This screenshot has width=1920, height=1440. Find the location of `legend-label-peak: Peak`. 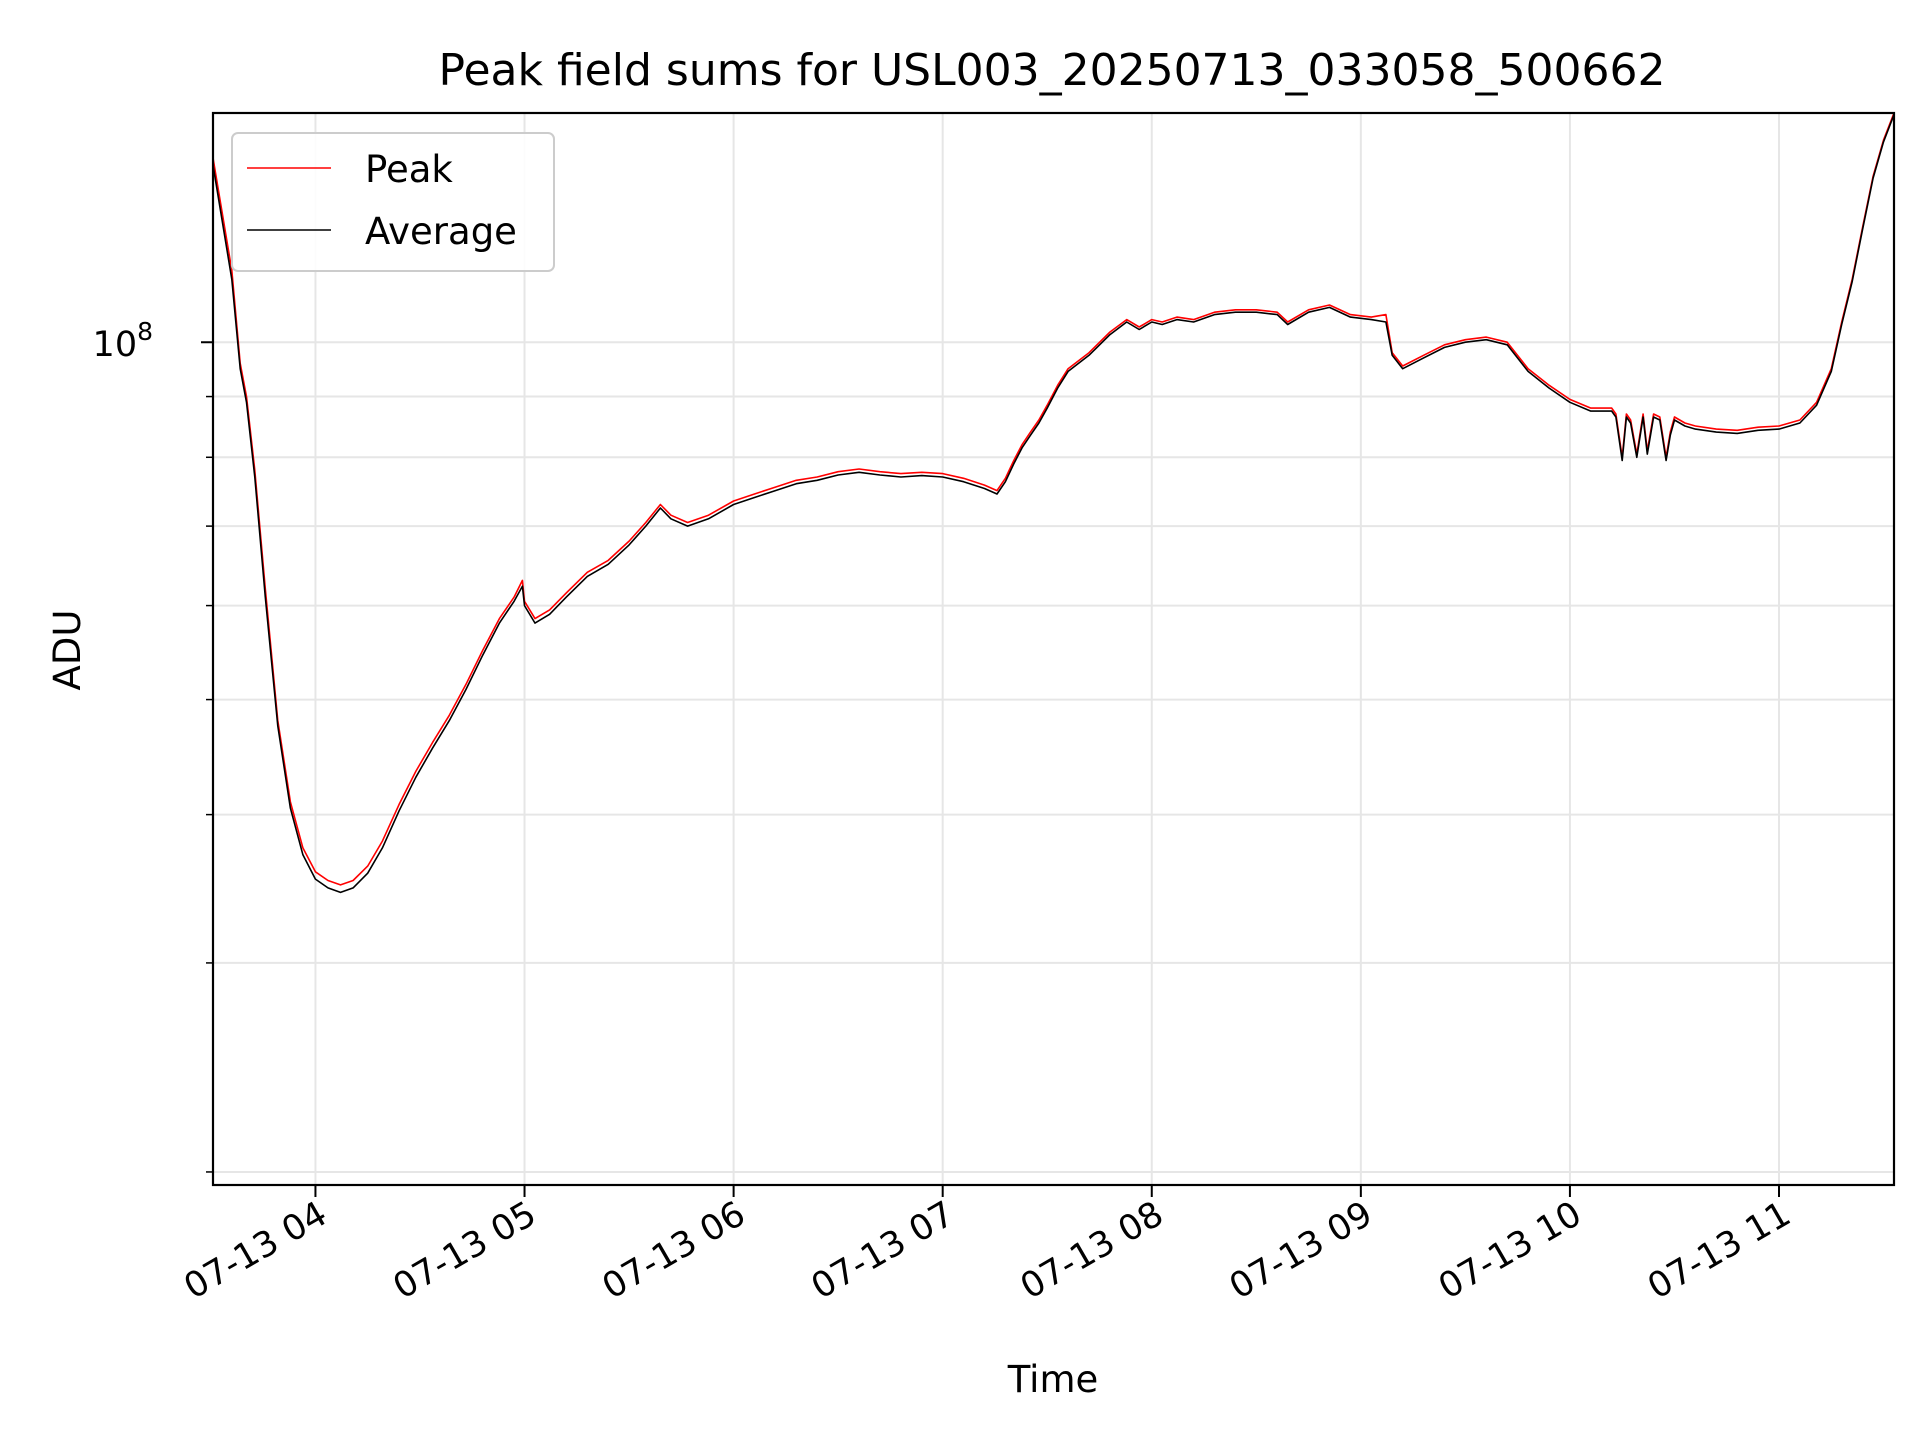

legend-label-peak: Peak is located at coordinates (409, 169).